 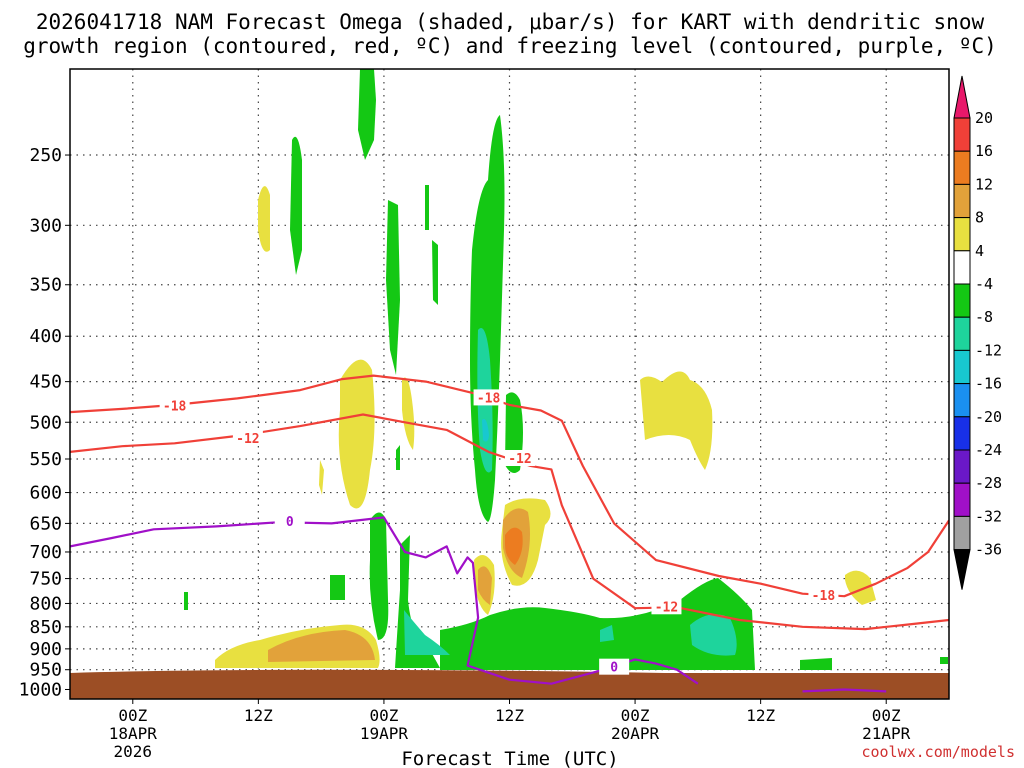 I want to click on x-tick-label: 2026, so click(x=133, y=751).